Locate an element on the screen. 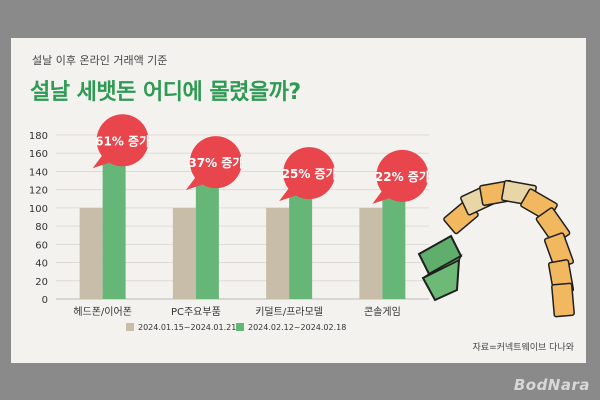 The width and height of the screenshot is (600, 400). y-tick-label: 60 is located at coordinates (41, 245).